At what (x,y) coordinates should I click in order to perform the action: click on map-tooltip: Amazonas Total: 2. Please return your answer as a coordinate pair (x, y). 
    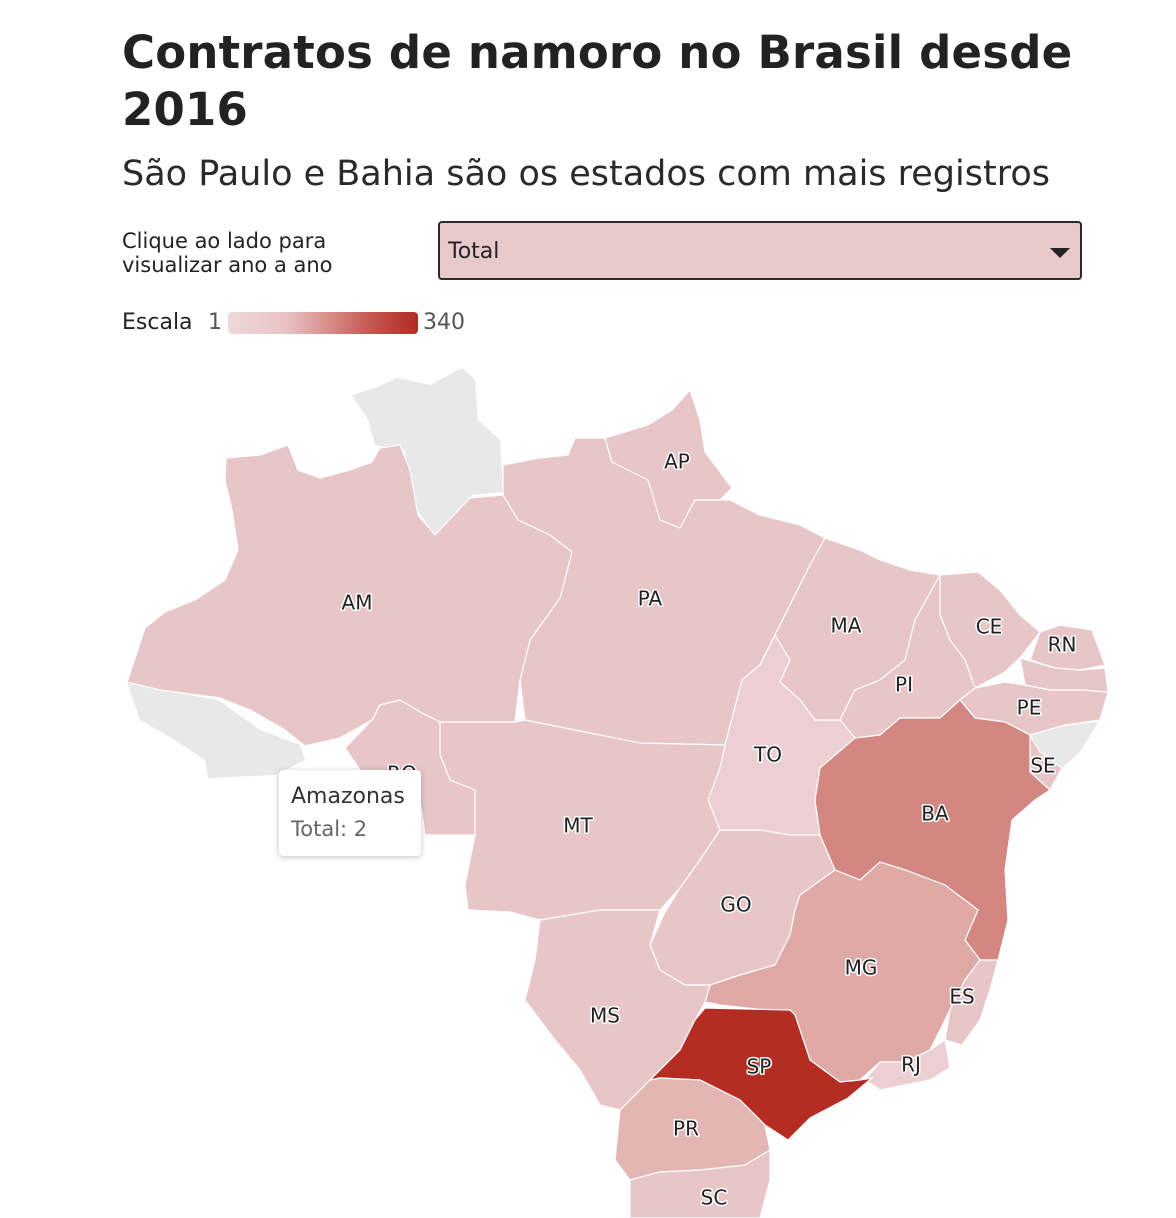
    Looking at the image, I should click on (350, 813).